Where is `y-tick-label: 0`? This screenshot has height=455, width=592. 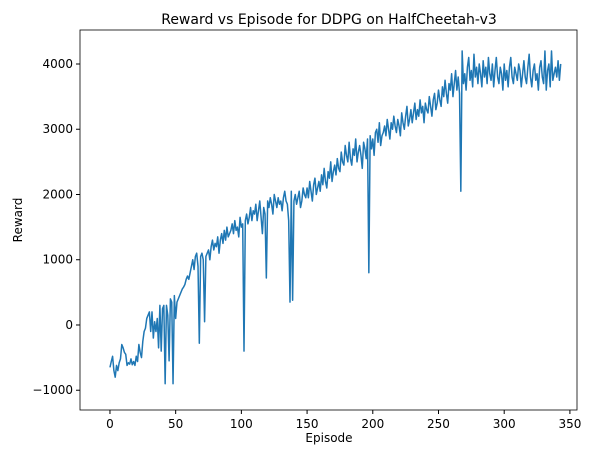 y-tick-label: 0 is located at coordinates (69, 325).